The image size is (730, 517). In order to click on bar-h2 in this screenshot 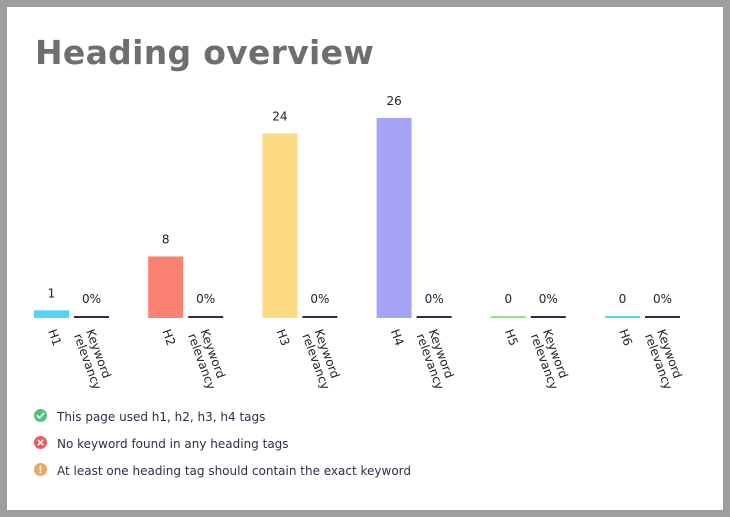, I will do `click(166, 287)`.